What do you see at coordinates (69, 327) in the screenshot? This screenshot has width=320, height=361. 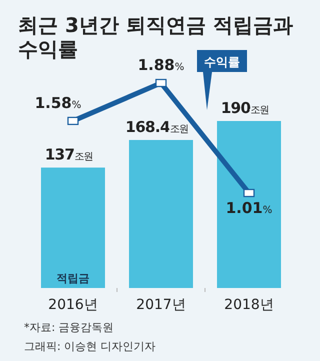 I see `text: *자료: 금융감독원` at bounding box center [69, 327].